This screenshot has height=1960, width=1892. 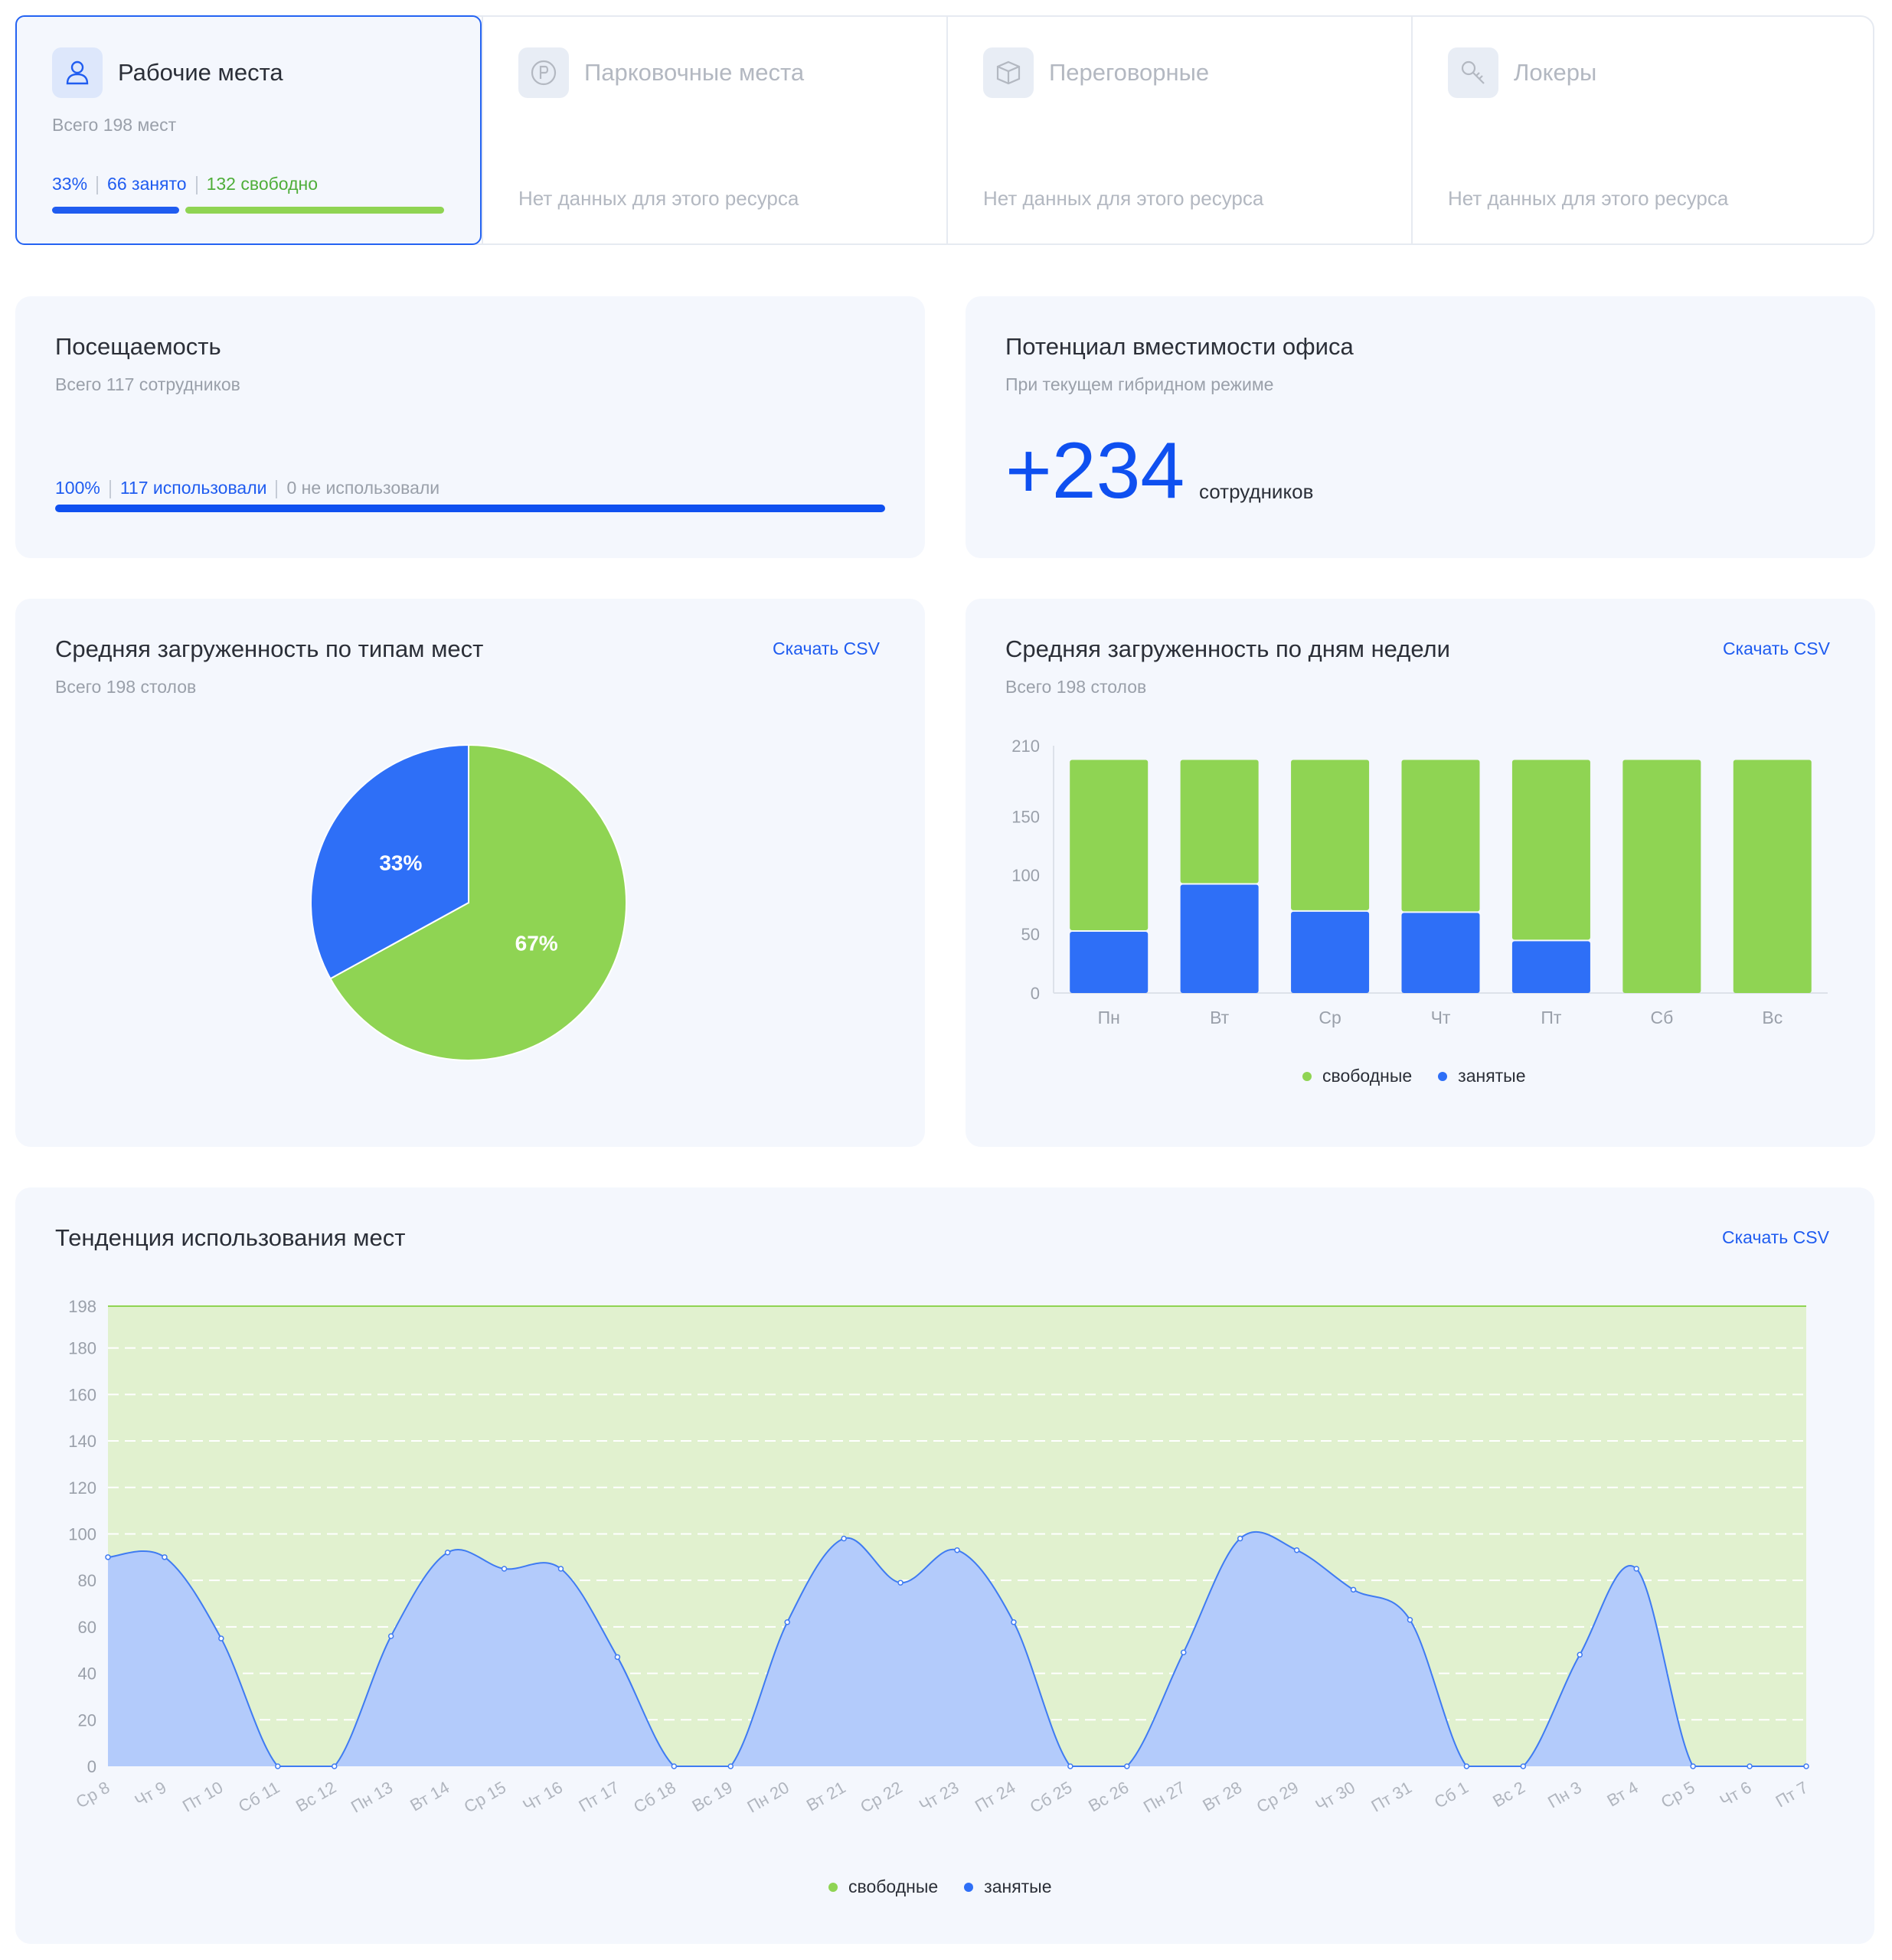 I want to click on x-tick-label: Пт 10, so click(x=203, y=1797).